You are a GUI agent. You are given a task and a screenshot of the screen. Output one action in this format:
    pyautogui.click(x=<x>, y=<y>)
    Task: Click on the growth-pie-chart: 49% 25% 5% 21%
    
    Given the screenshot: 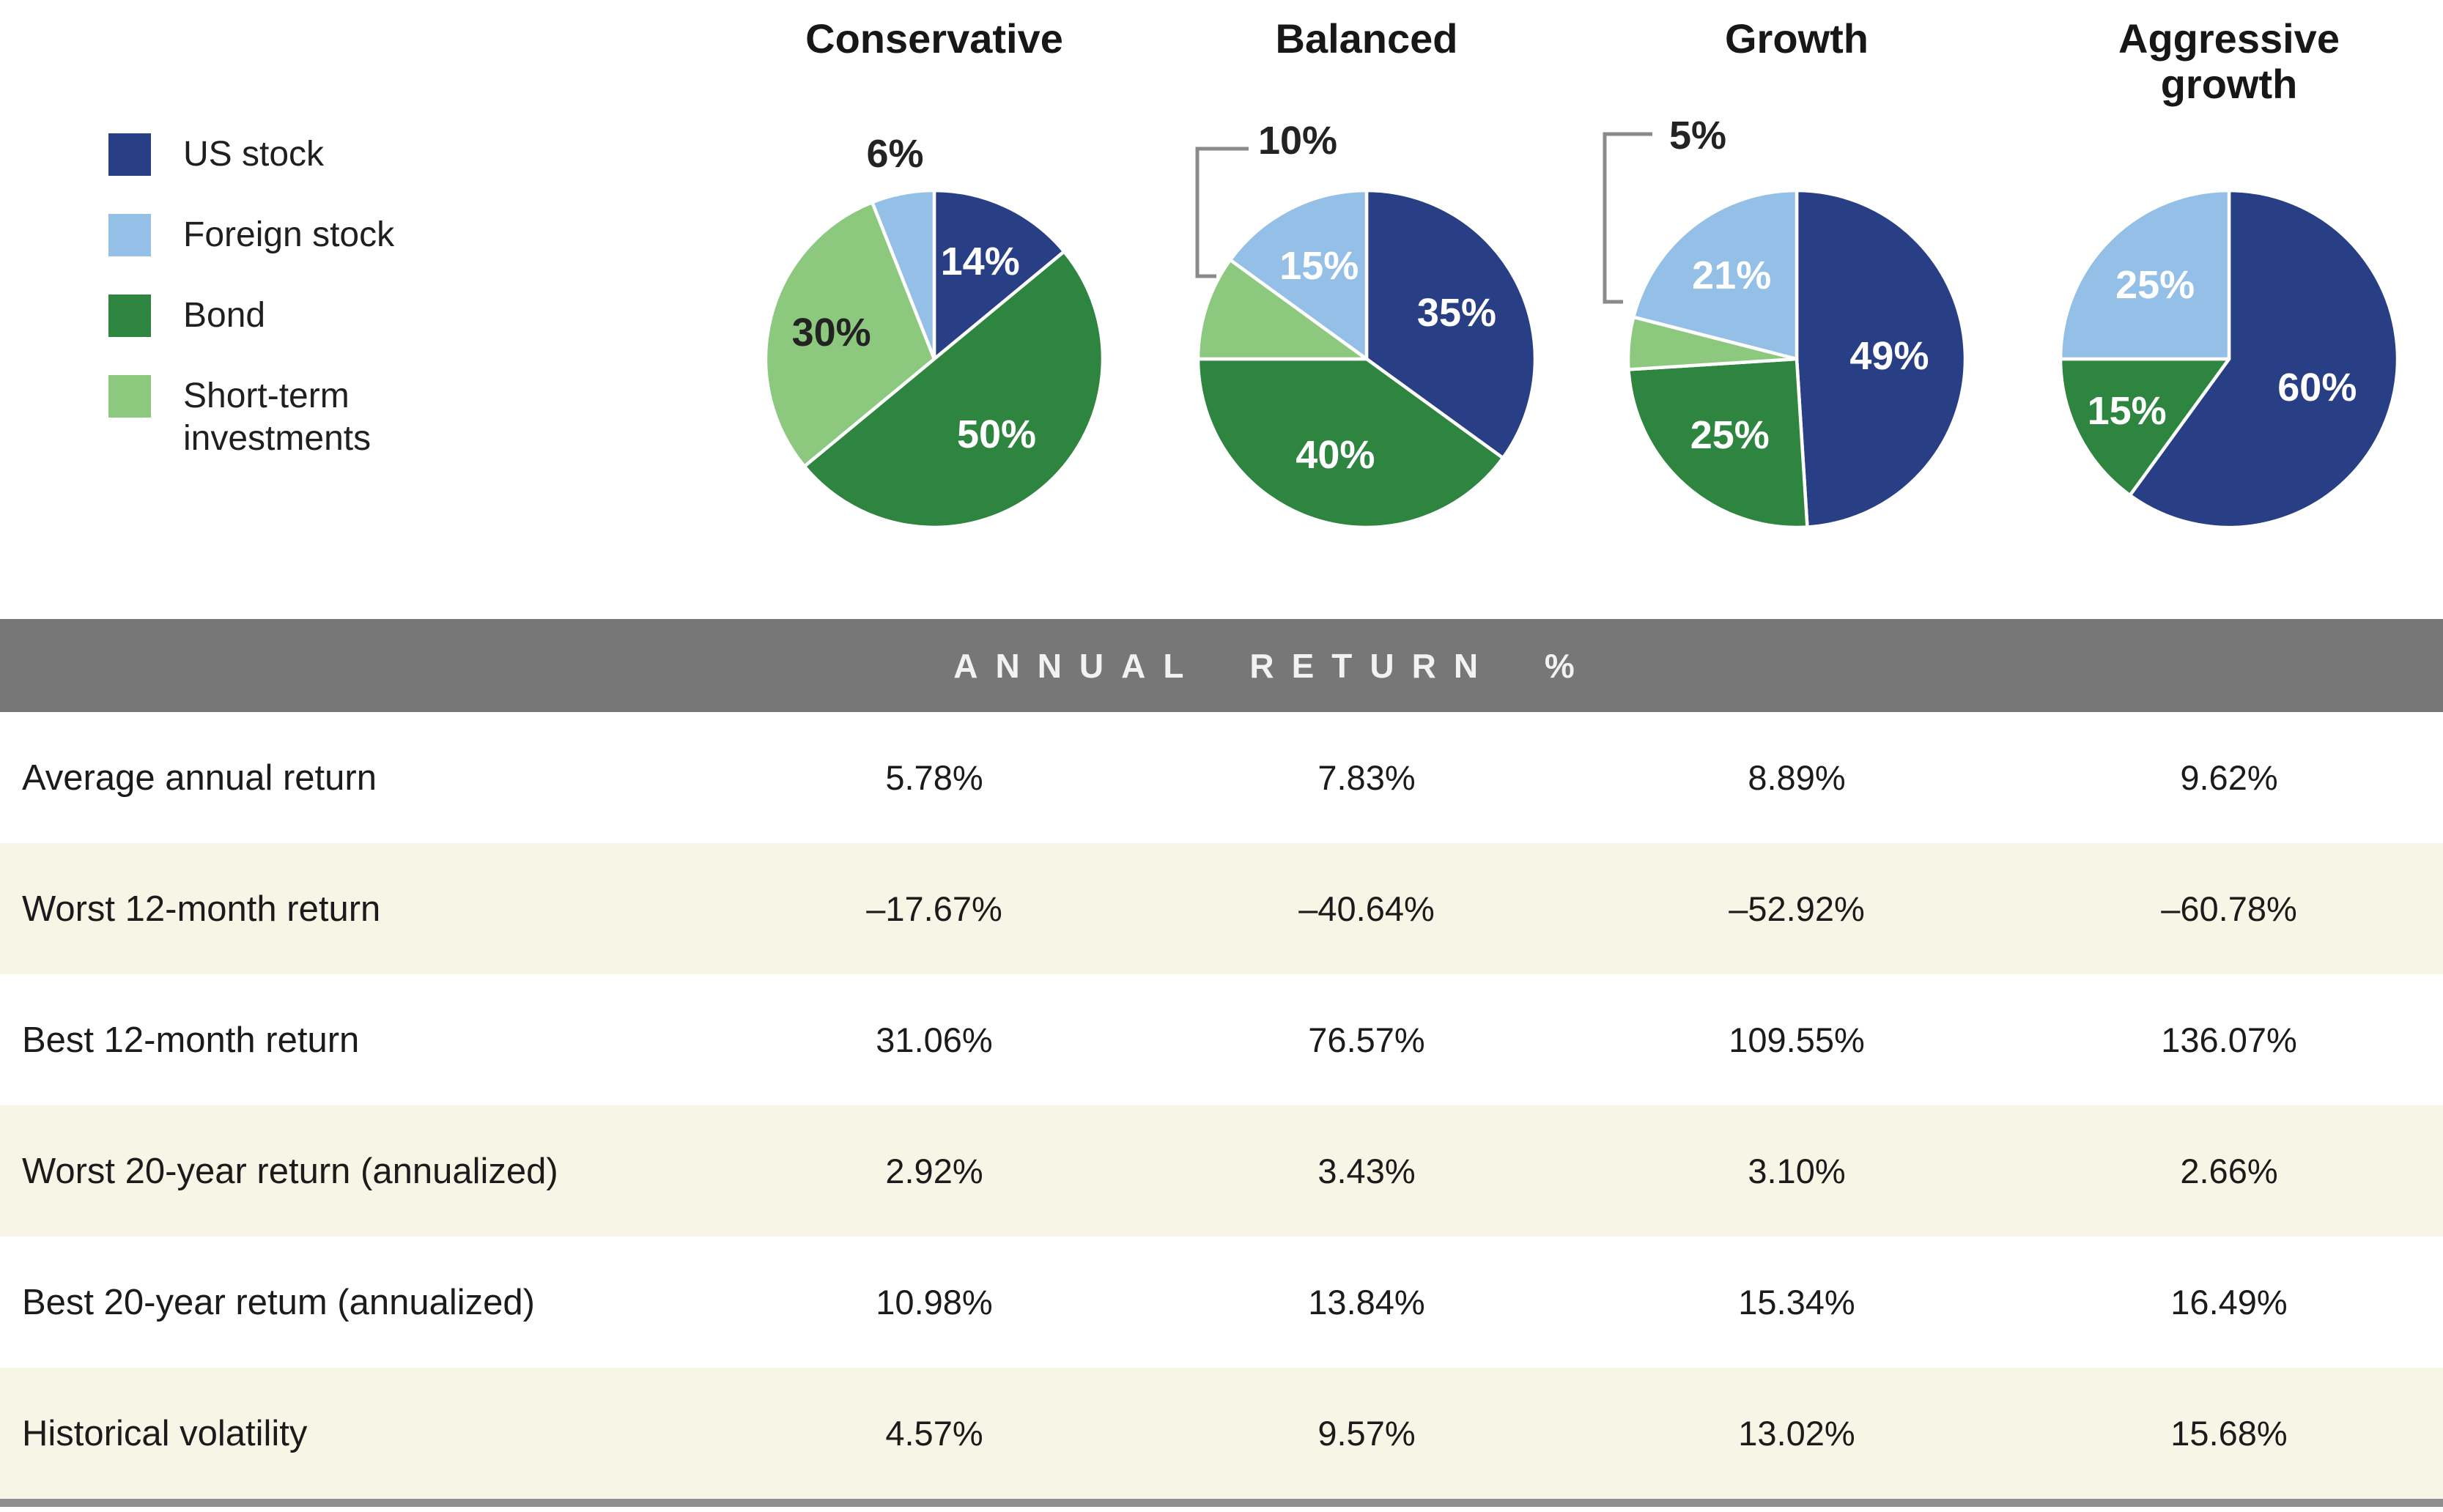 What is the action you would take?
    pyautogui.click(x=1786, y=322)
    